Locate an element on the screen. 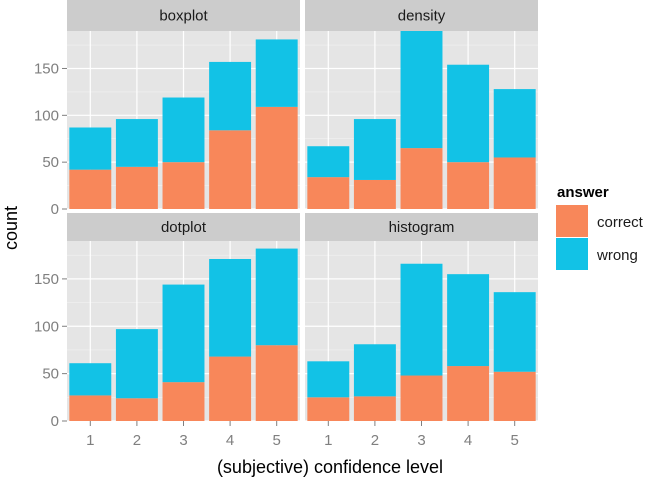  facet-title-dotplot: dotplot is located at coordinates (184, 227).